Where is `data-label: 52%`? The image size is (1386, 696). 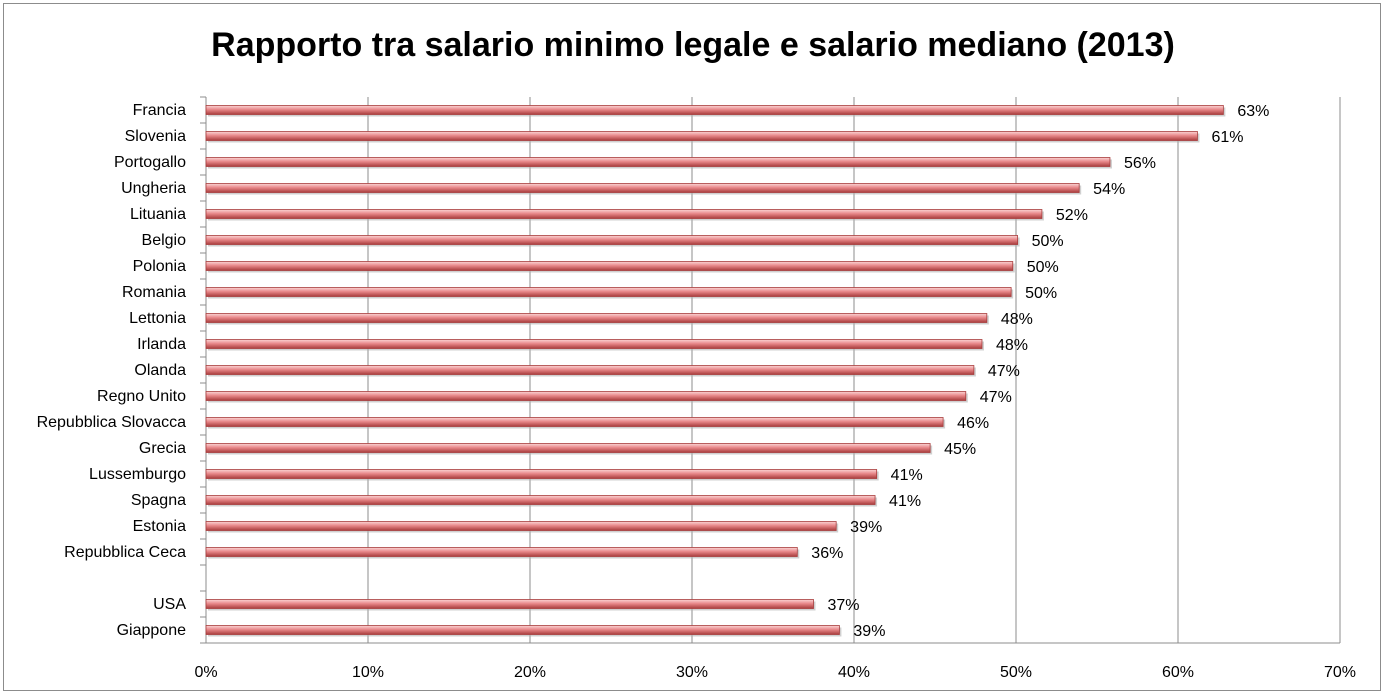 data-label: 52% is located at coordinates (1072, 215).